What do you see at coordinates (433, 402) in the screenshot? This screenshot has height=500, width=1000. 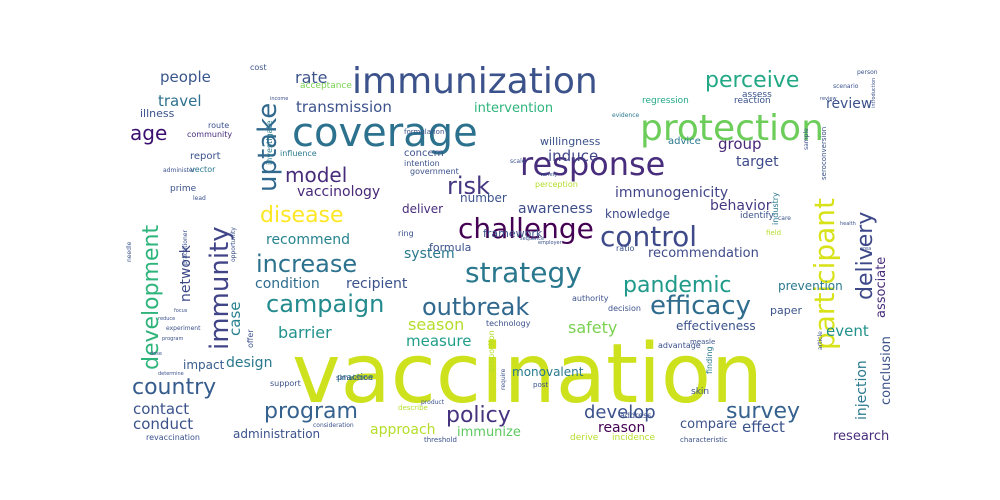 I see `word-product: product` at bounding box center [433, 402].